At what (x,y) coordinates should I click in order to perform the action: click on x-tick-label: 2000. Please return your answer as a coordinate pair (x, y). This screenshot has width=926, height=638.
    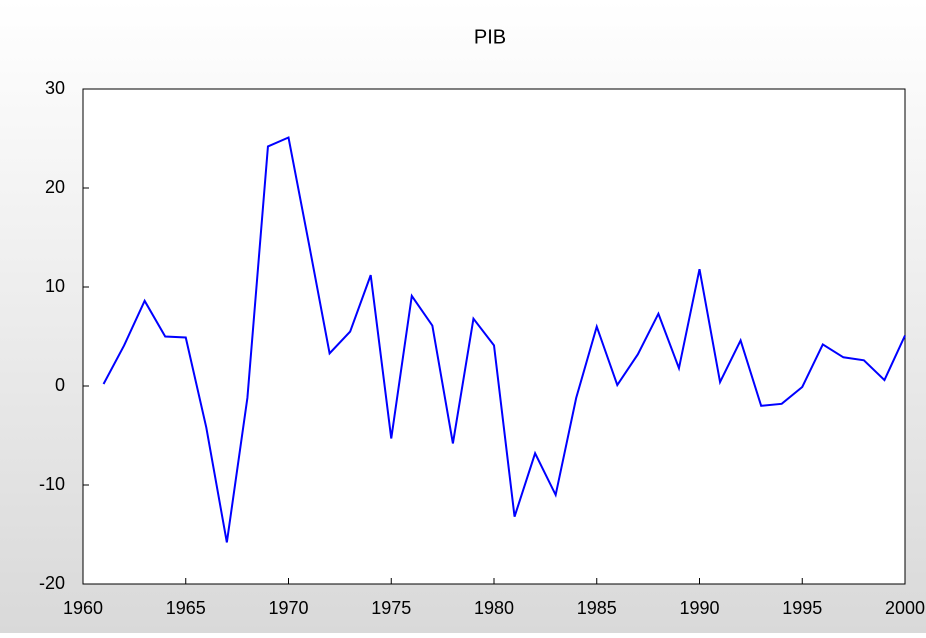
    Looking at the image, I should click on (905, 608).